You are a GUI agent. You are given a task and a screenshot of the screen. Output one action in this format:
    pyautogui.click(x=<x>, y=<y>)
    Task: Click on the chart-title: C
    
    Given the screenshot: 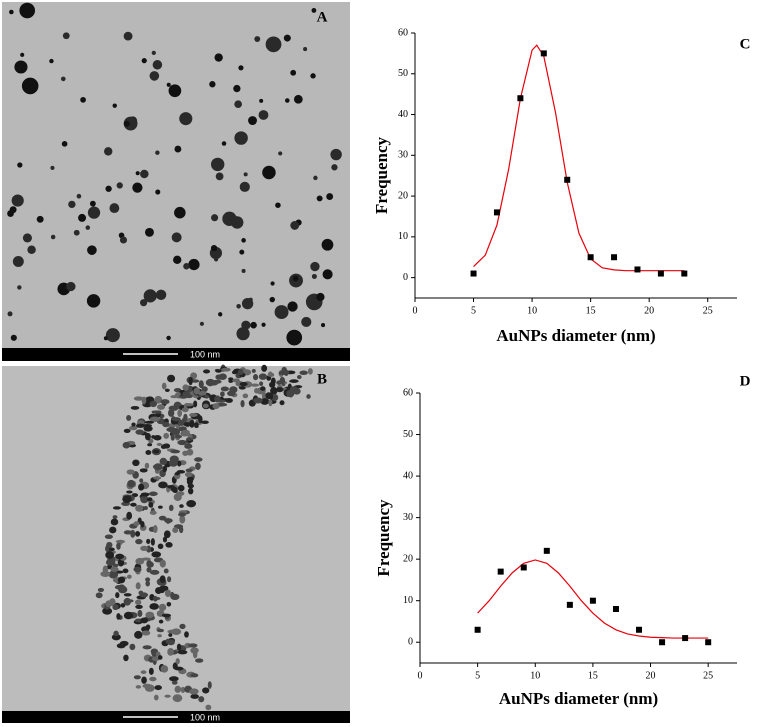 What is the action you would take?
    pyautogui.click(x=745, y=44)
    